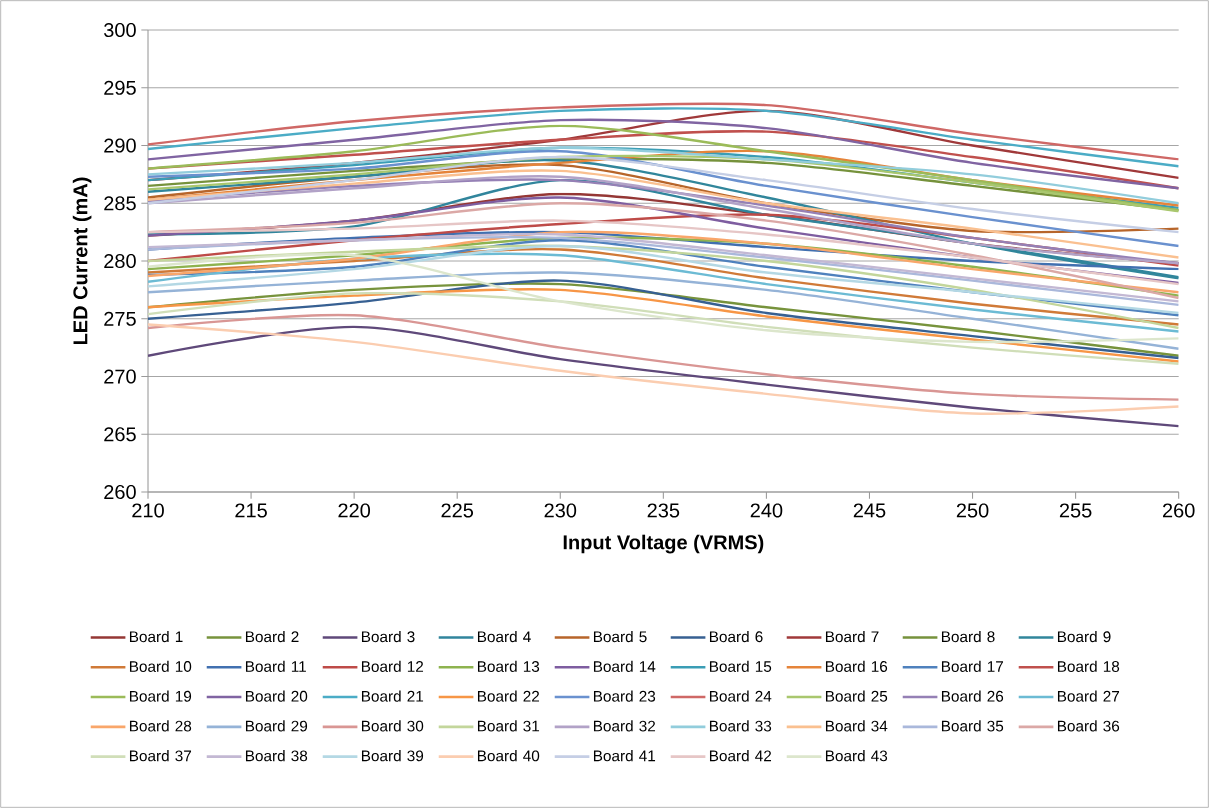 The image size is (1209, 808). Describe the element at coordinates (856, 696) in the screenshot. I see `legend-label: Board 25` at that location.